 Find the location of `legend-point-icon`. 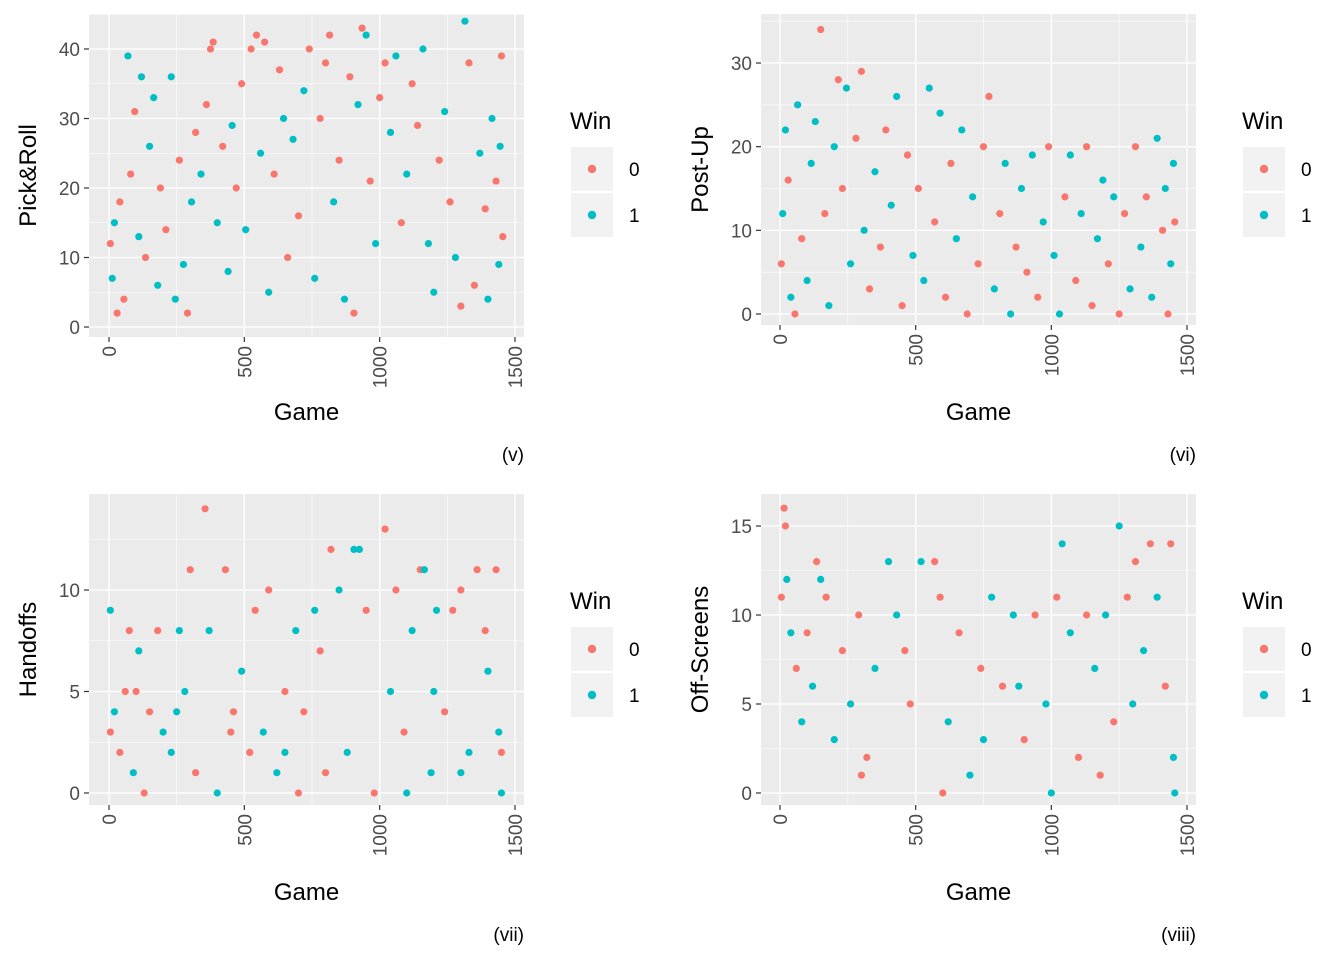

legend-point-icon is located at coordinates (1264, 695).